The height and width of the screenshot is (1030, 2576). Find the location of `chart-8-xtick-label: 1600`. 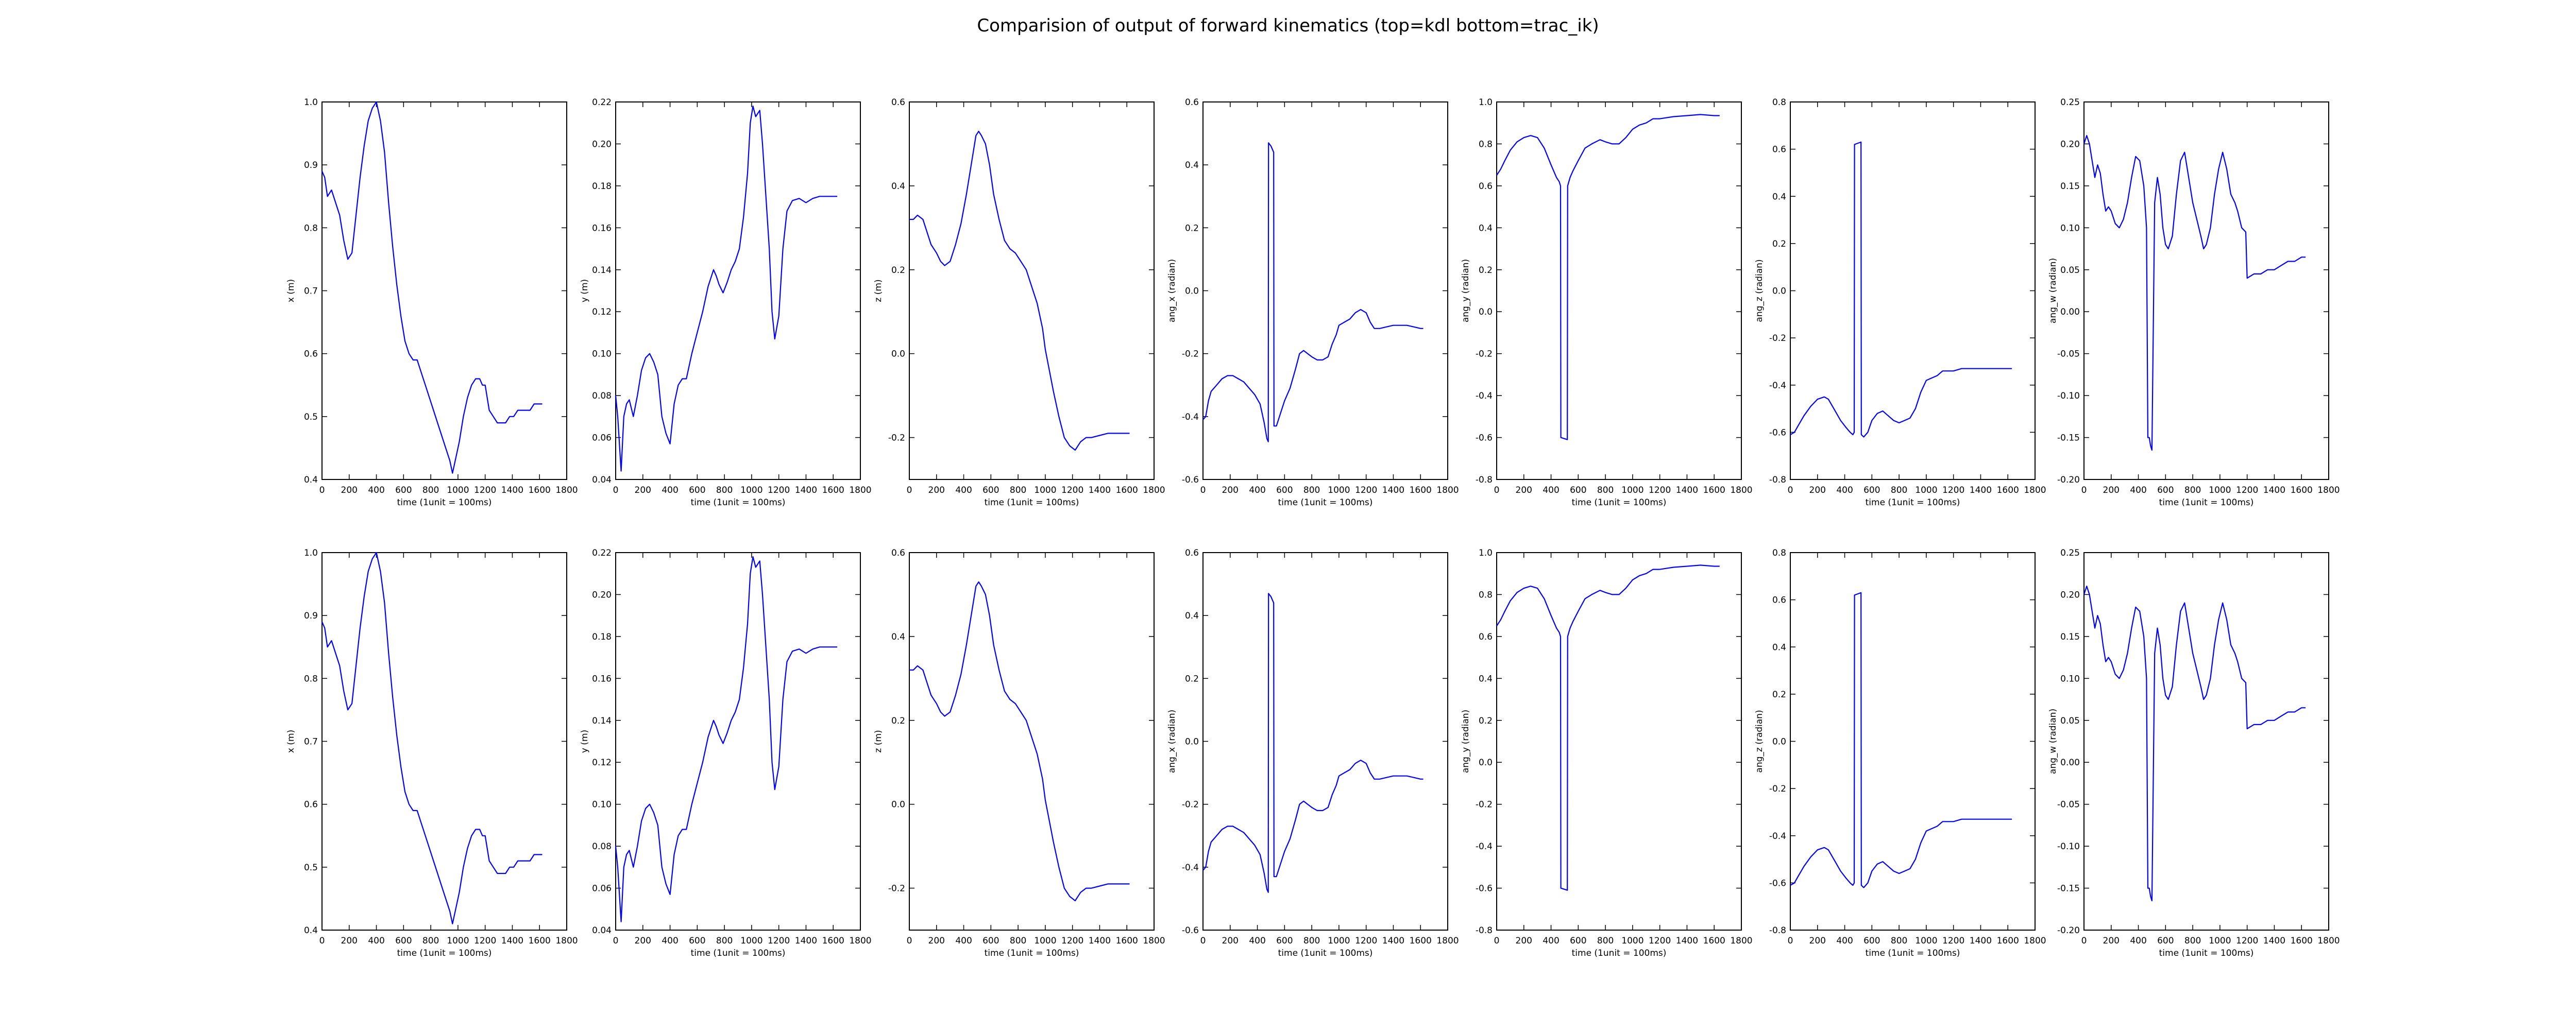

chart-8-xtick-label: 1600 is located at coordinates (540, 941).